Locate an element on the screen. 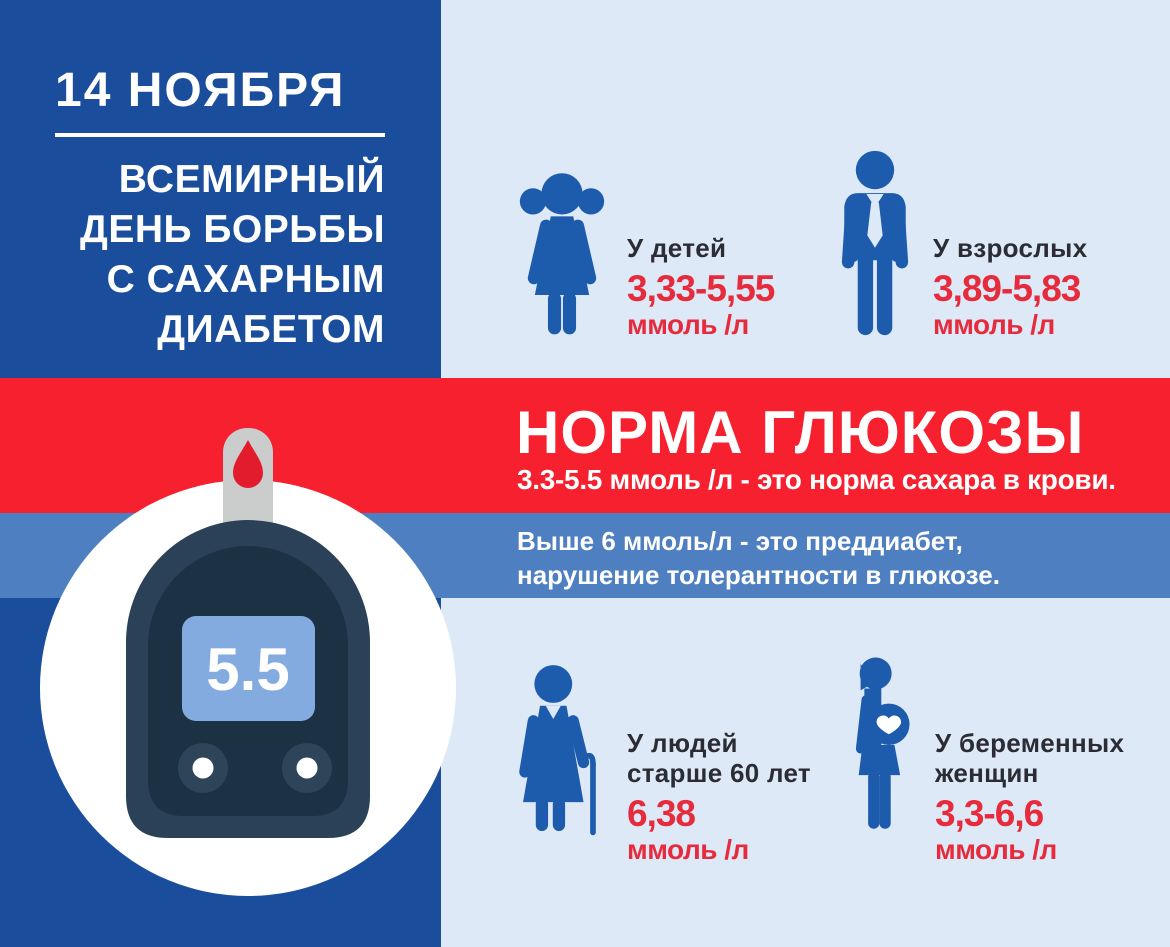 The width and height of the screenshot is (1170, 947). group-value: 3,33-5,55 is located at coordinates (701, 288).